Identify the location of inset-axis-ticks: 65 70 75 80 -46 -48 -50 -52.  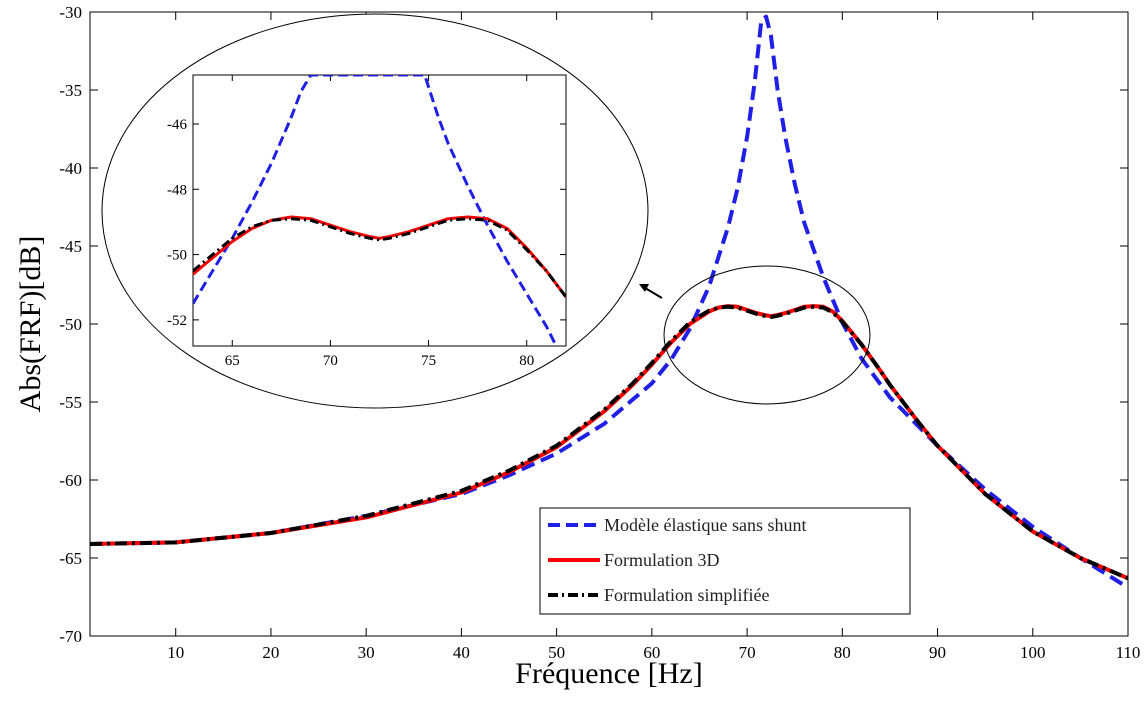
(366, 222).